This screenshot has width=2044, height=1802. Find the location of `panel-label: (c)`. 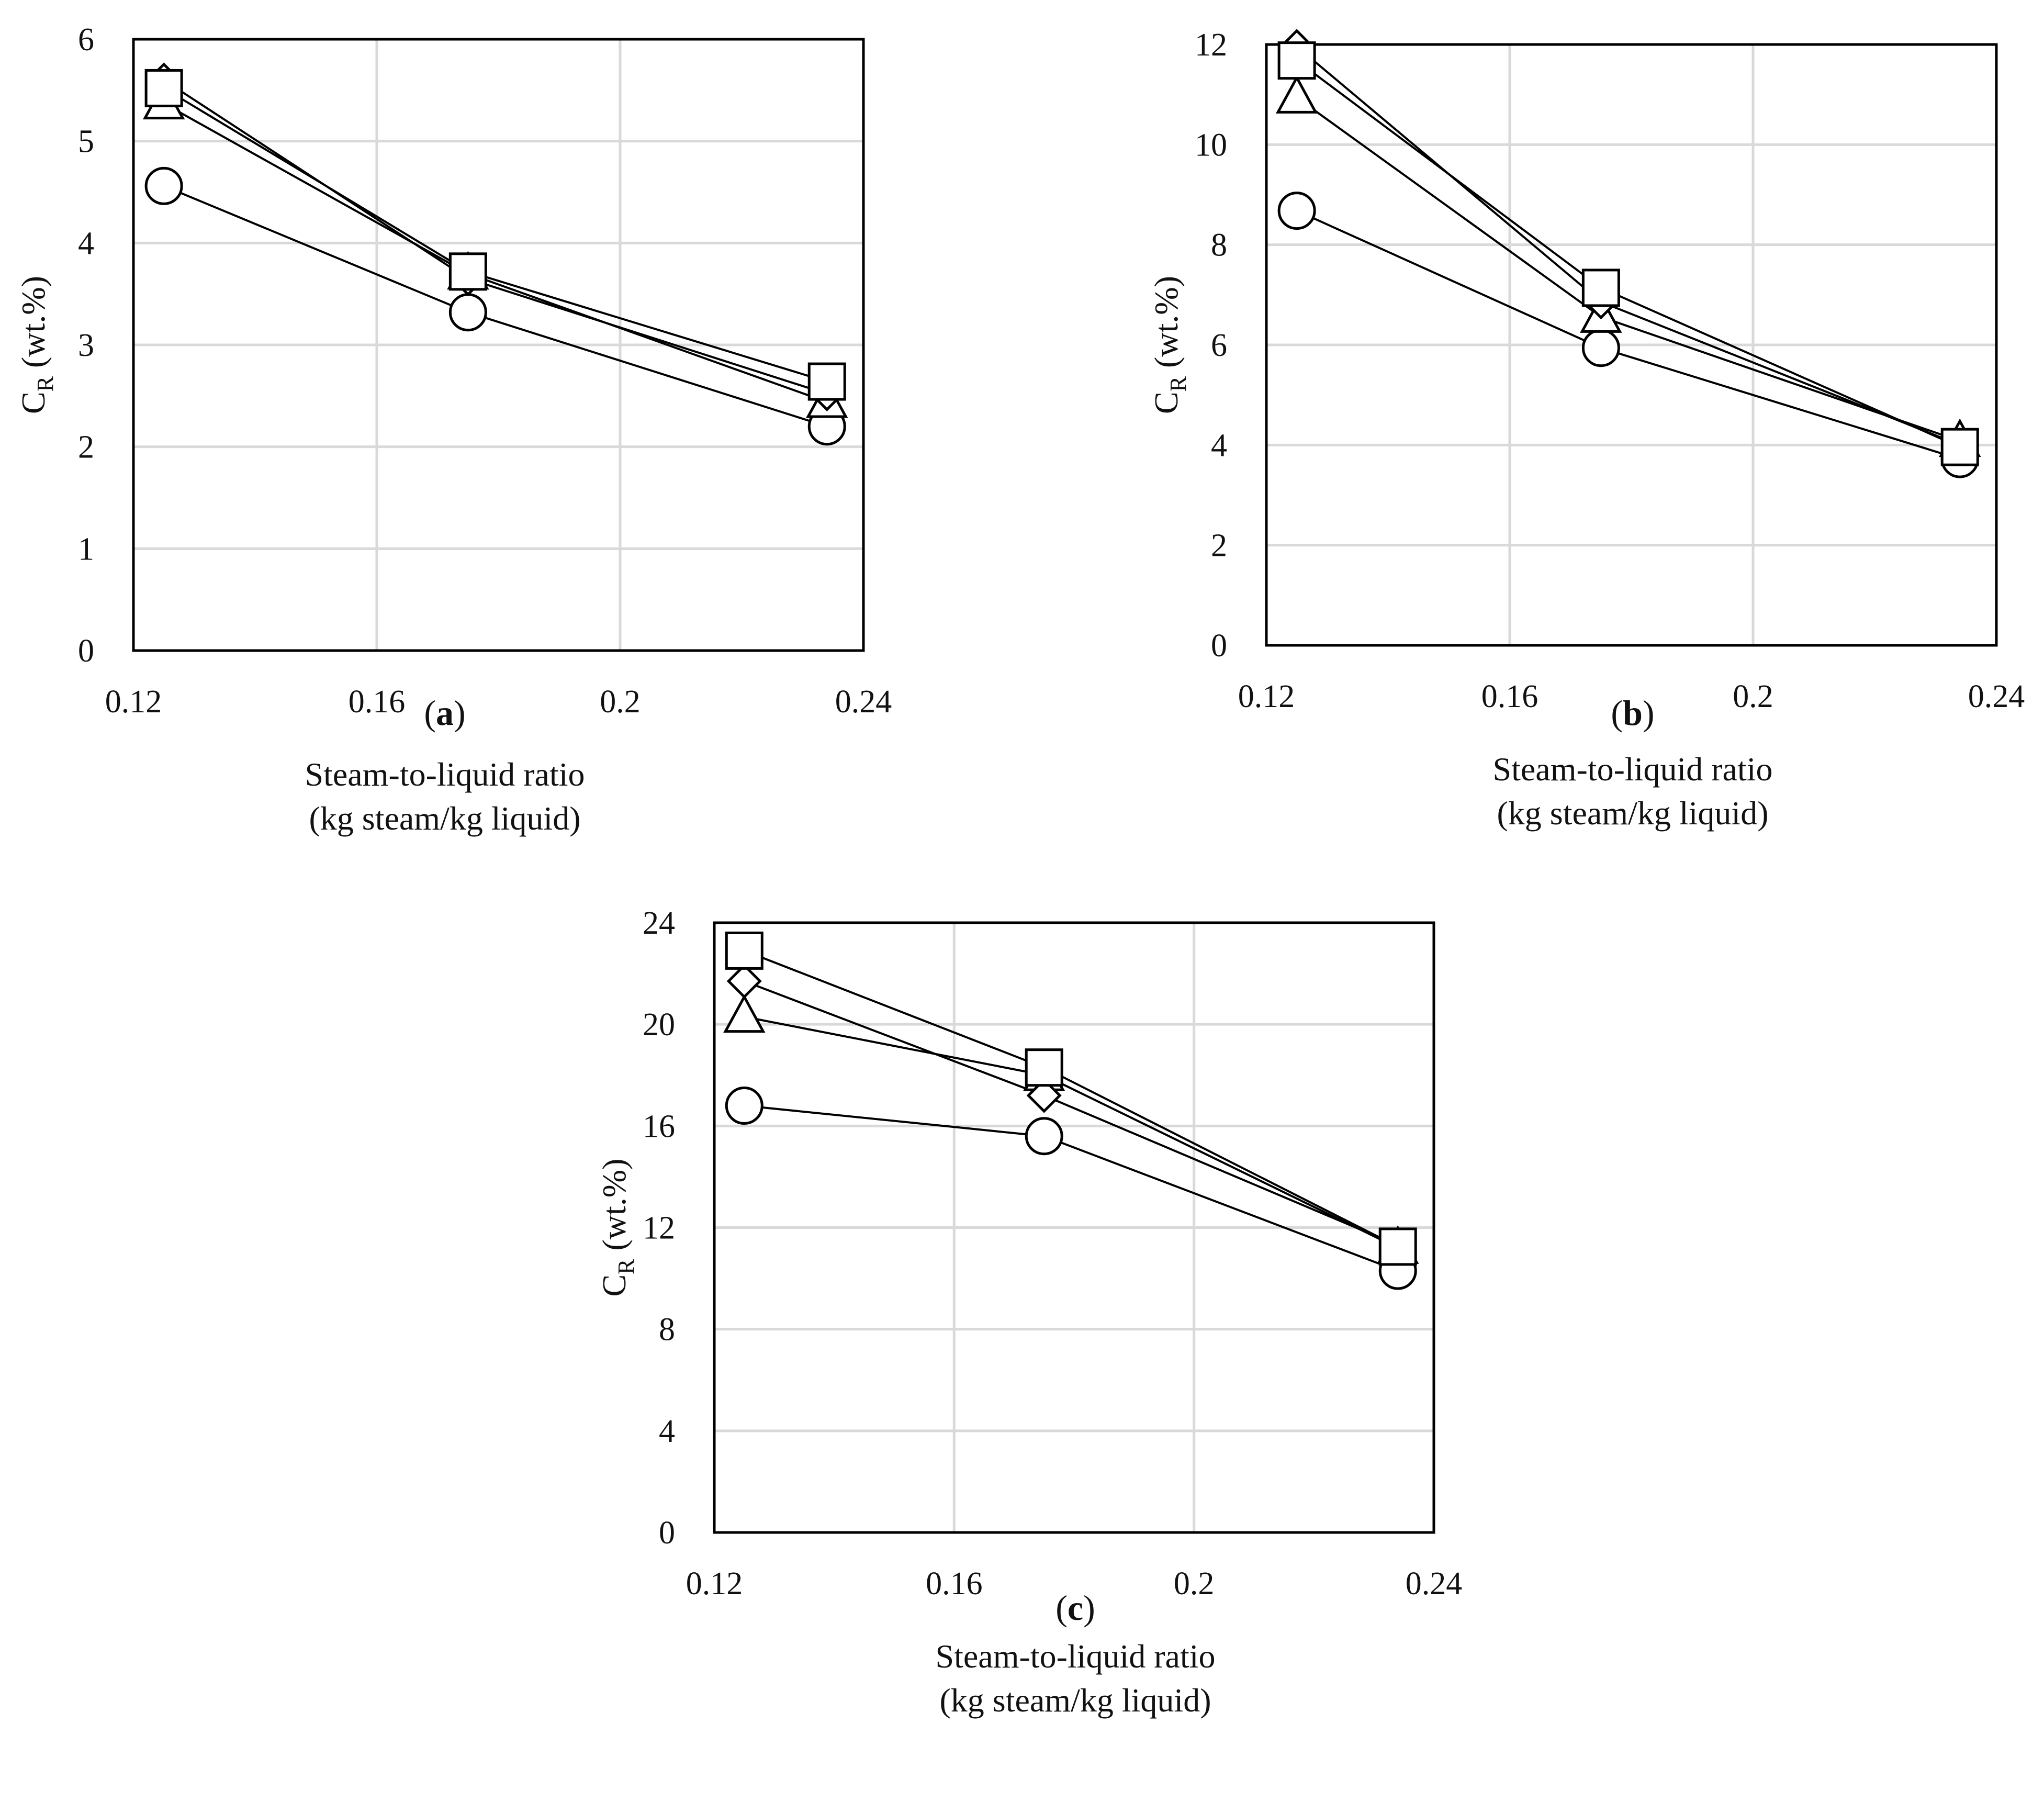

panel-label: (c) is located at coordinates (1075, 1608).